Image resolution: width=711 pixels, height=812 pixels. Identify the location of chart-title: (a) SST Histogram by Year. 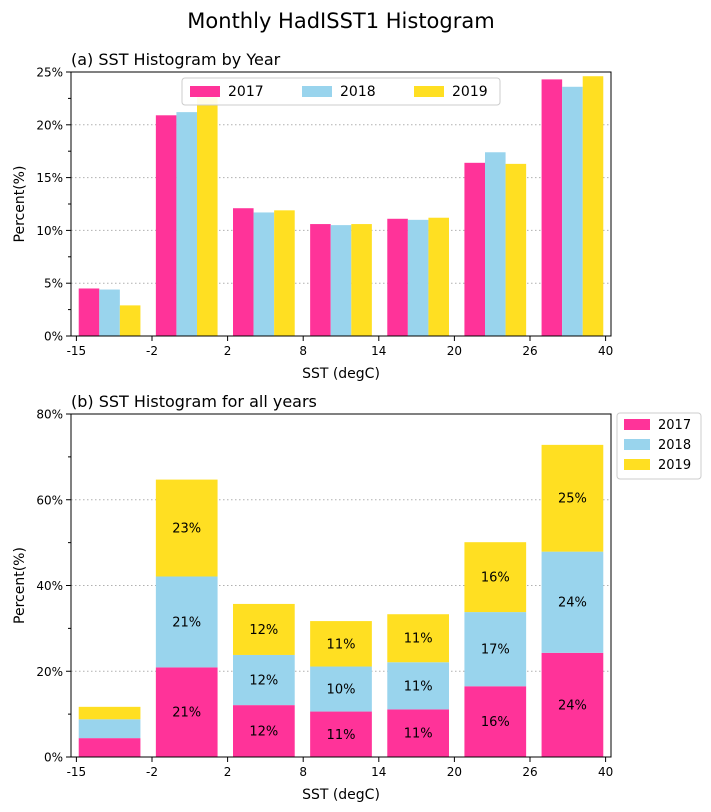
(176, 59).